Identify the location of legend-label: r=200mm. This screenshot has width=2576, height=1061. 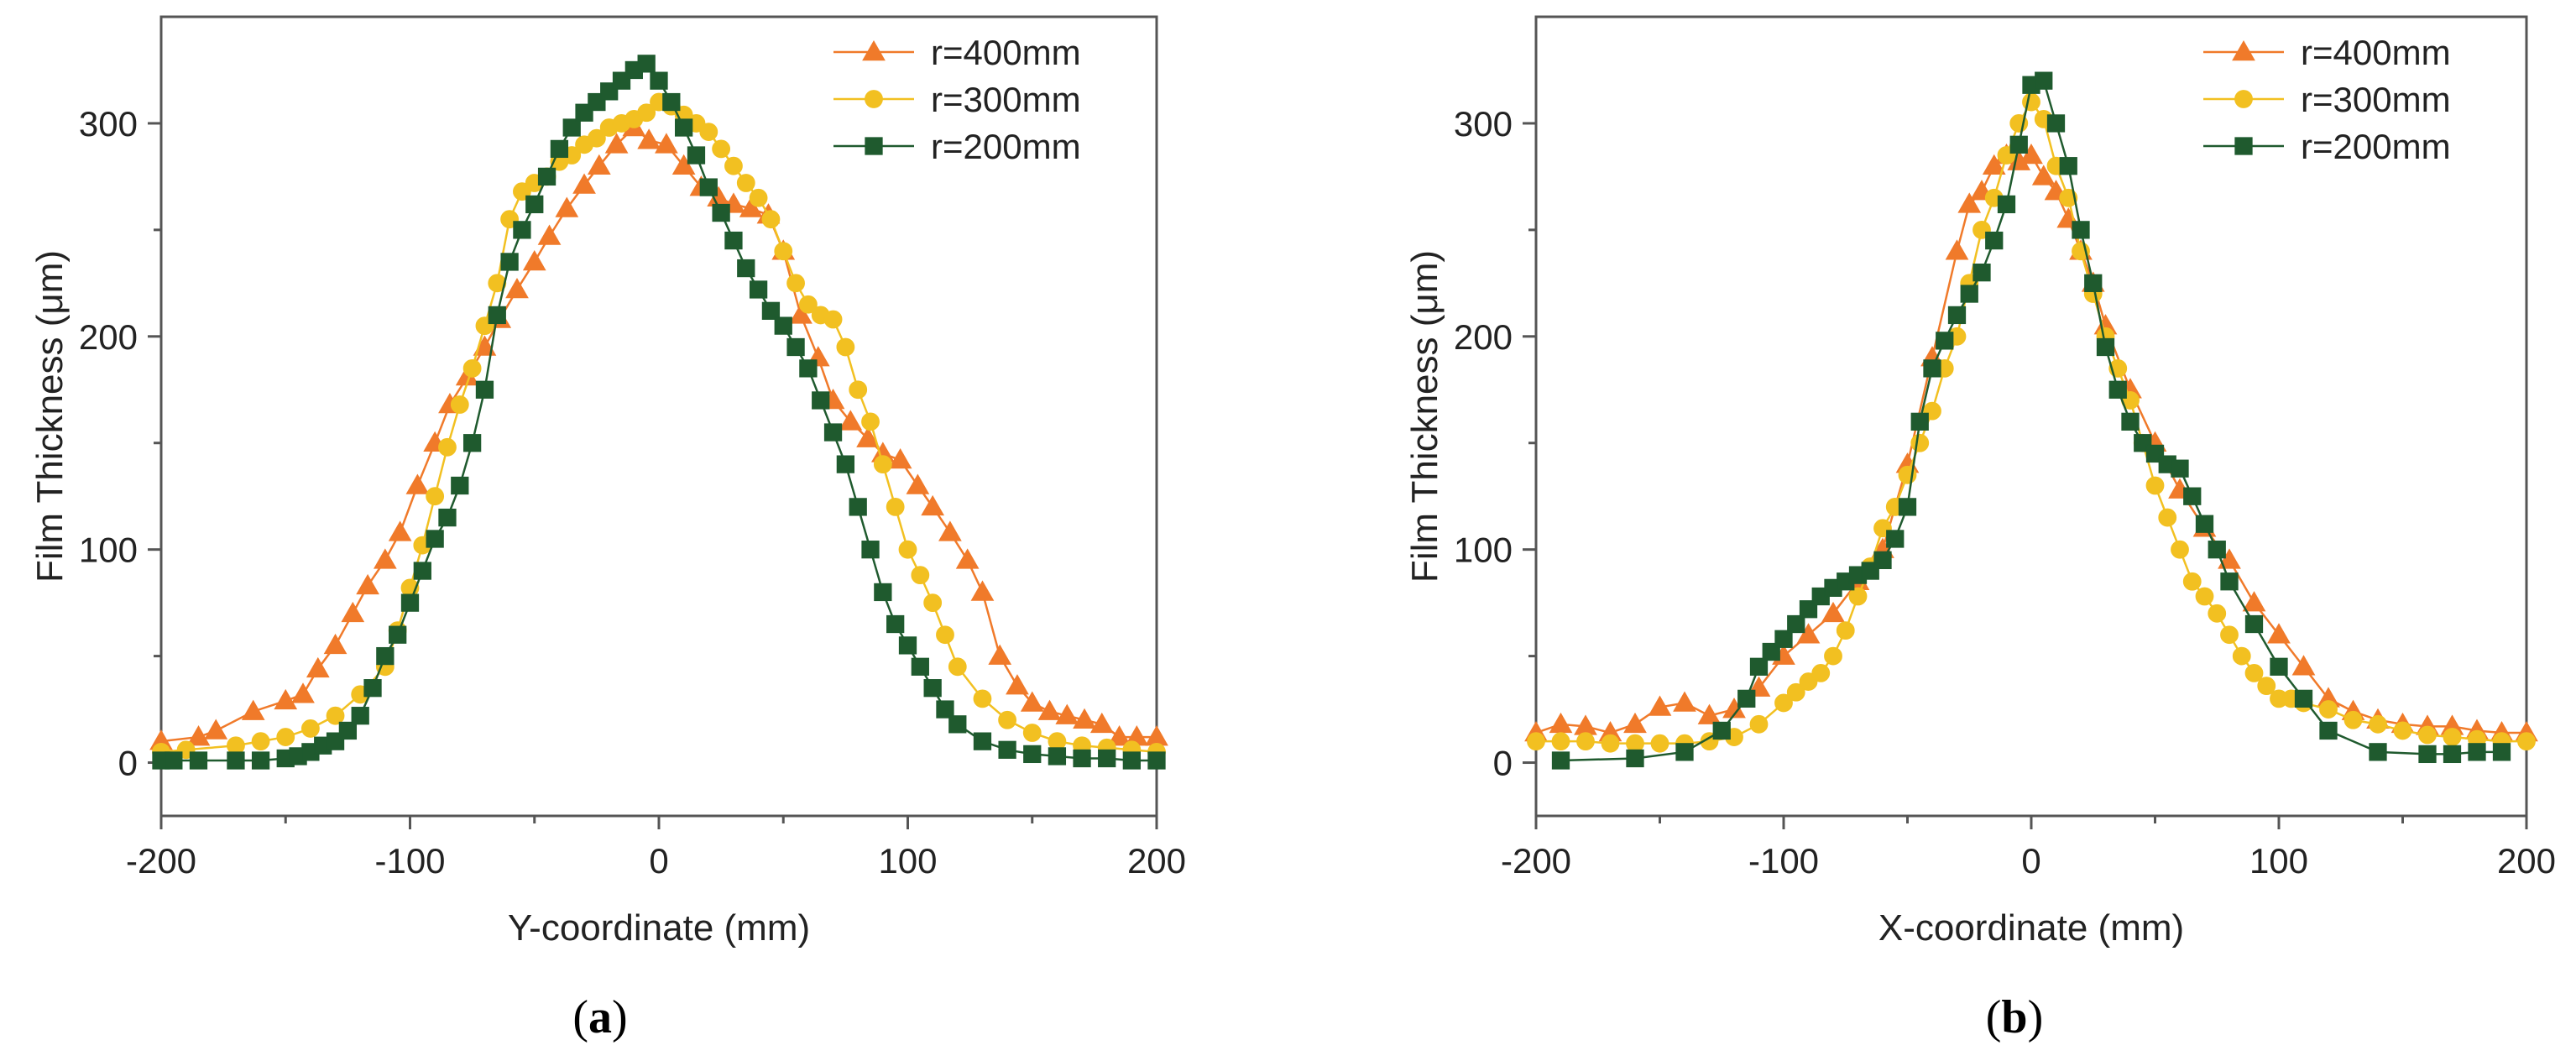
(1006, 146).